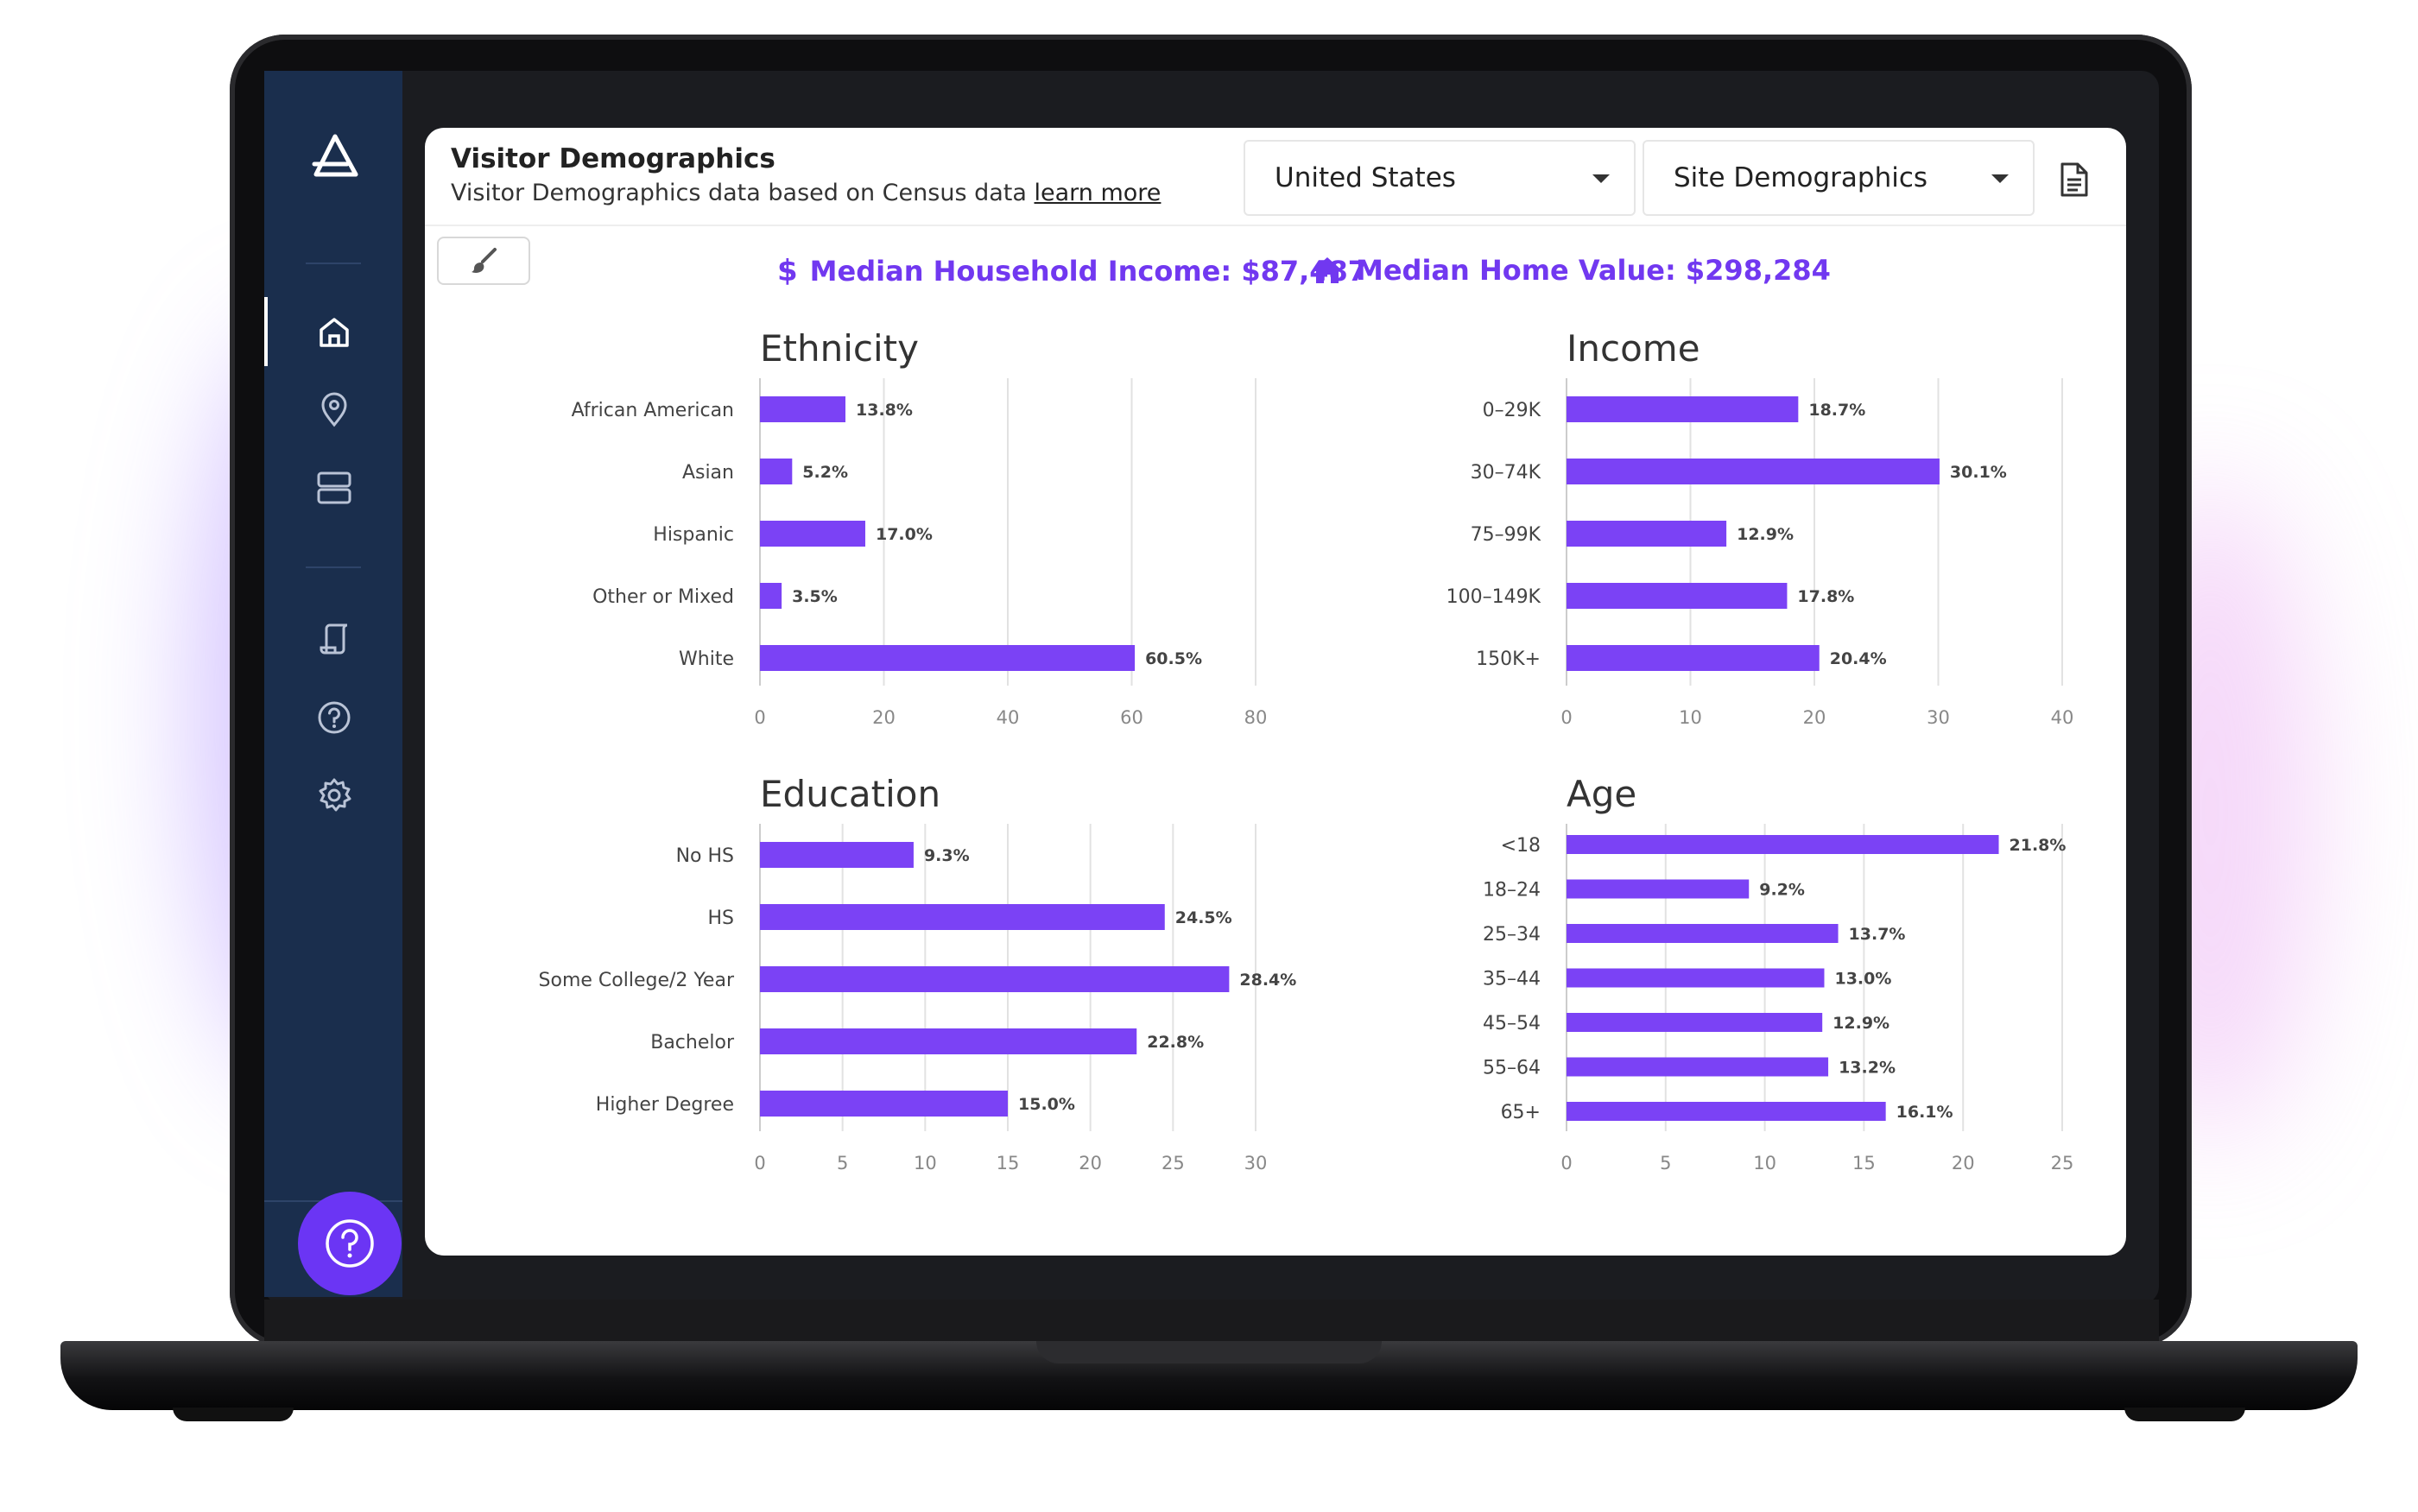  Describe the element at coordinates (1924, 1112) in the screenshot. I see `age-data-label: 16.1%` at that location.